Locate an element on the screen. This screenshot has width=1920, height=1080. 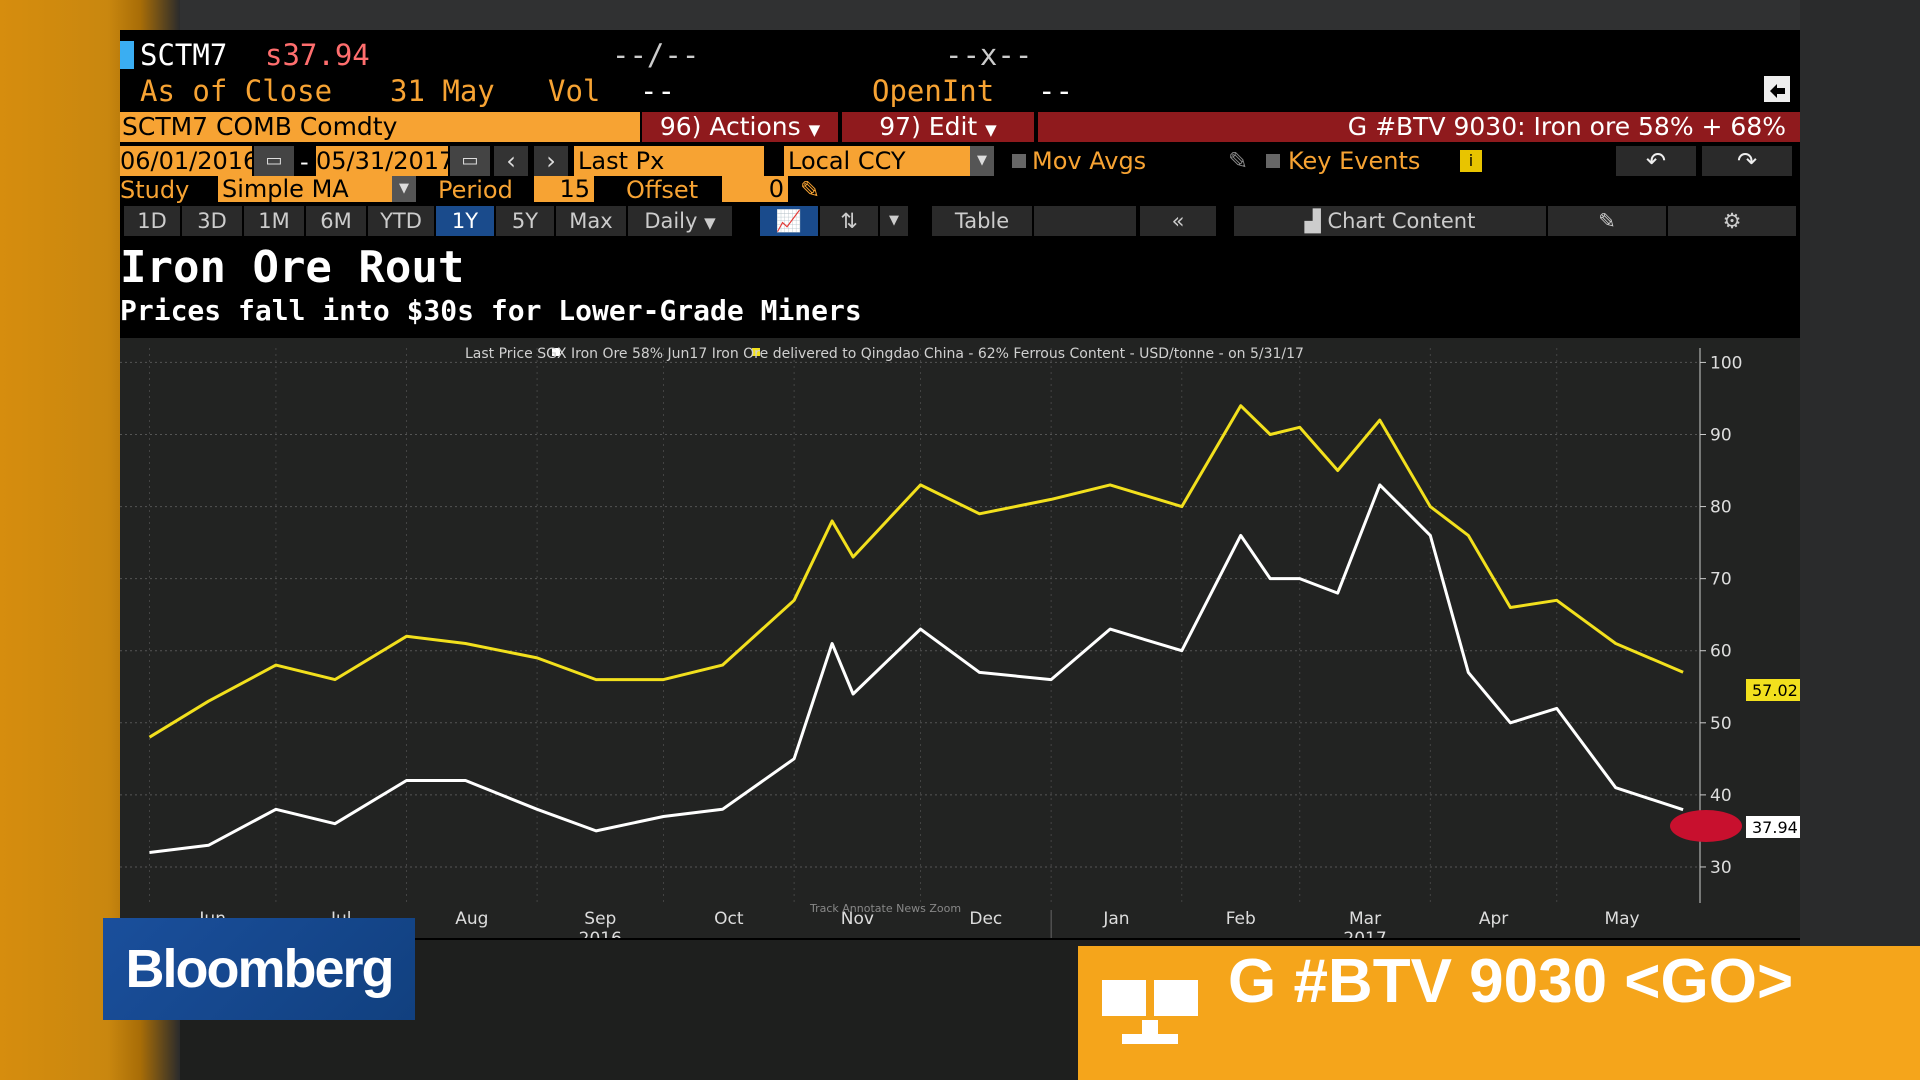
y-tick-label: 80 is located at coordinates (1721, 508).